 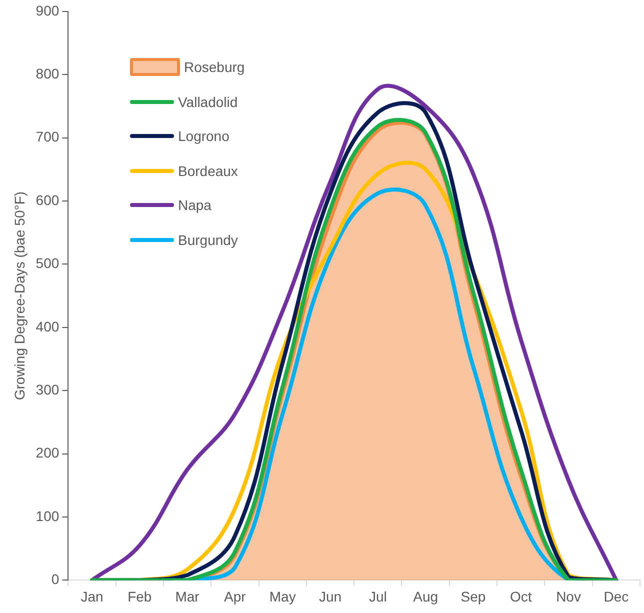 What do you see at coordinates (48, 389) in the screenshot?
I see `y-tick-label: 300` at bounding box center [48, 389].